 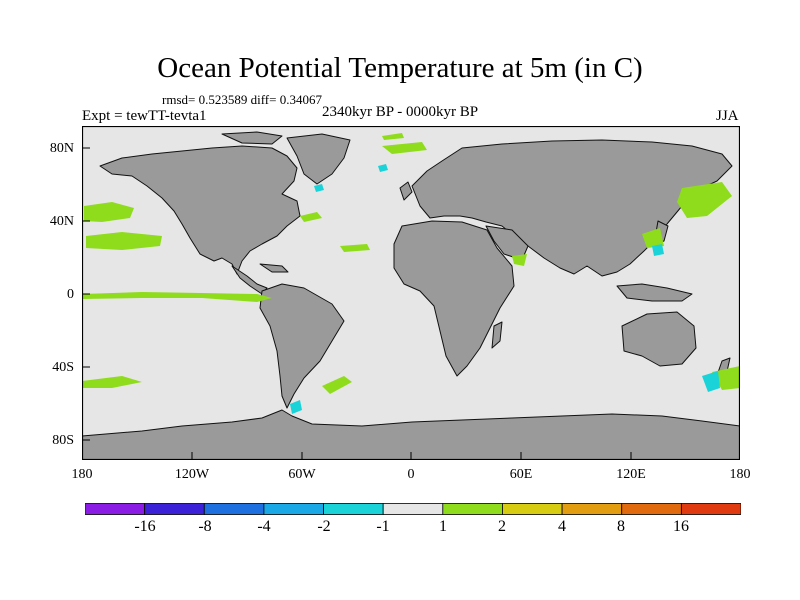 What do you see at coordinates (192, 474) in the screenshot?
I see `lon-label-120w: 120W` at bounding box center [192, 474].